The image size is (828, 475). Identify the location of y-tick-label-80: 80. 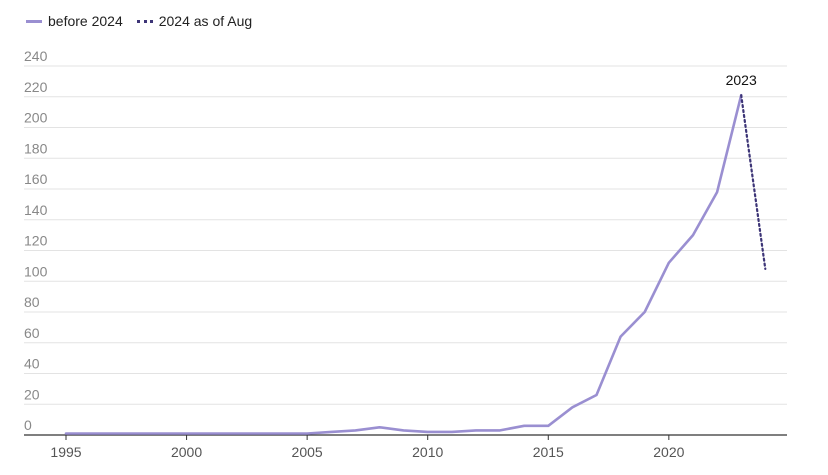
(32, 302).